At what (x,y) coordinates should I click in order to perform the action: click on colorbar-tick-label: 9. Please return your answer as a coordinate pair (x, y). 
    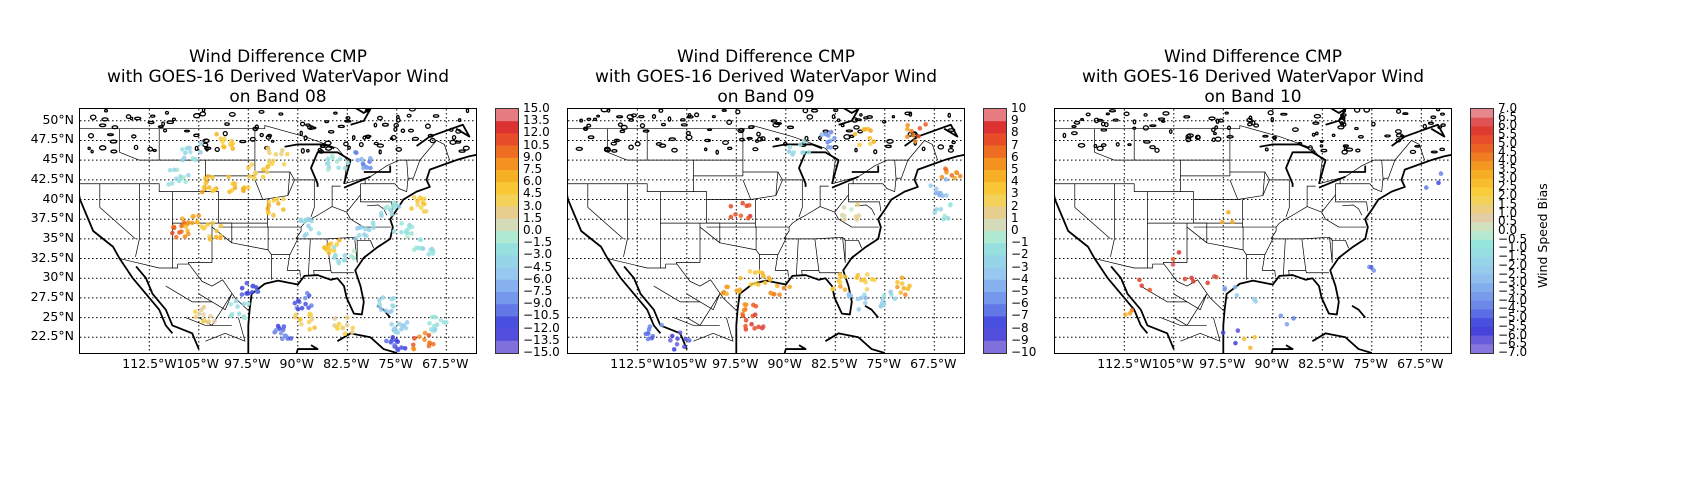
    Looking at the image, I should click on (1015, 120).